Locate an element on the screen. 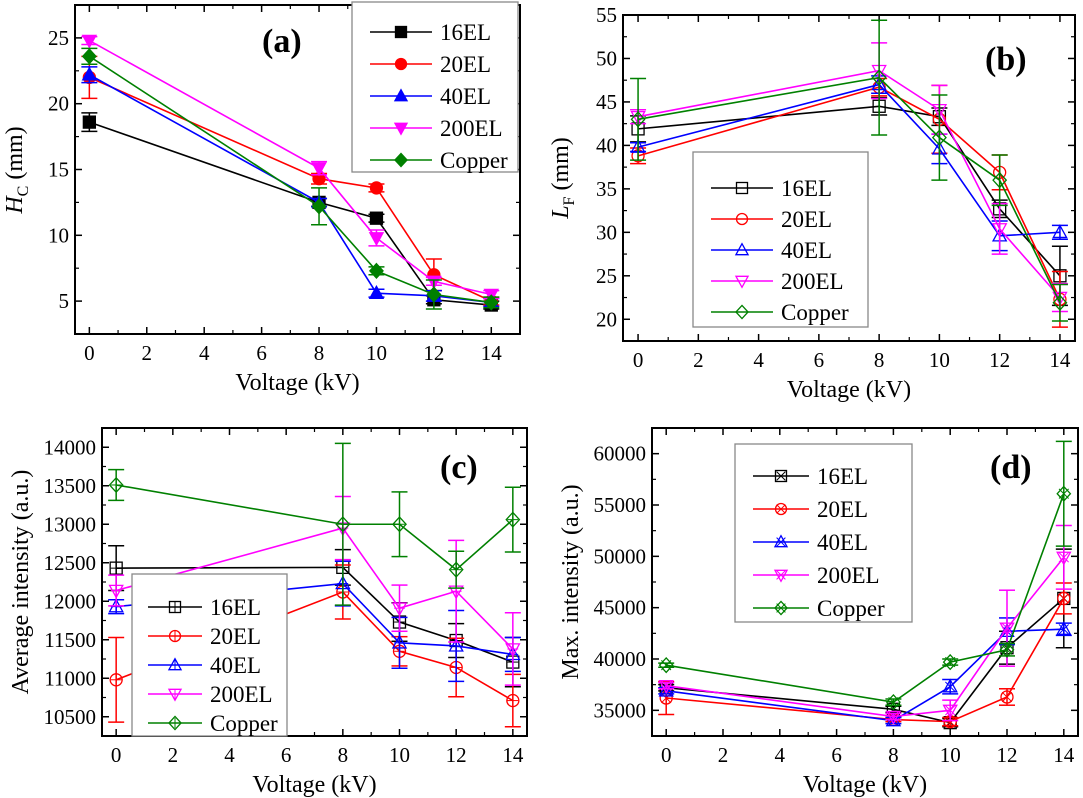 The image size is (1083, 798). y-tick-label: 40 is located at coordinates (606, 145).